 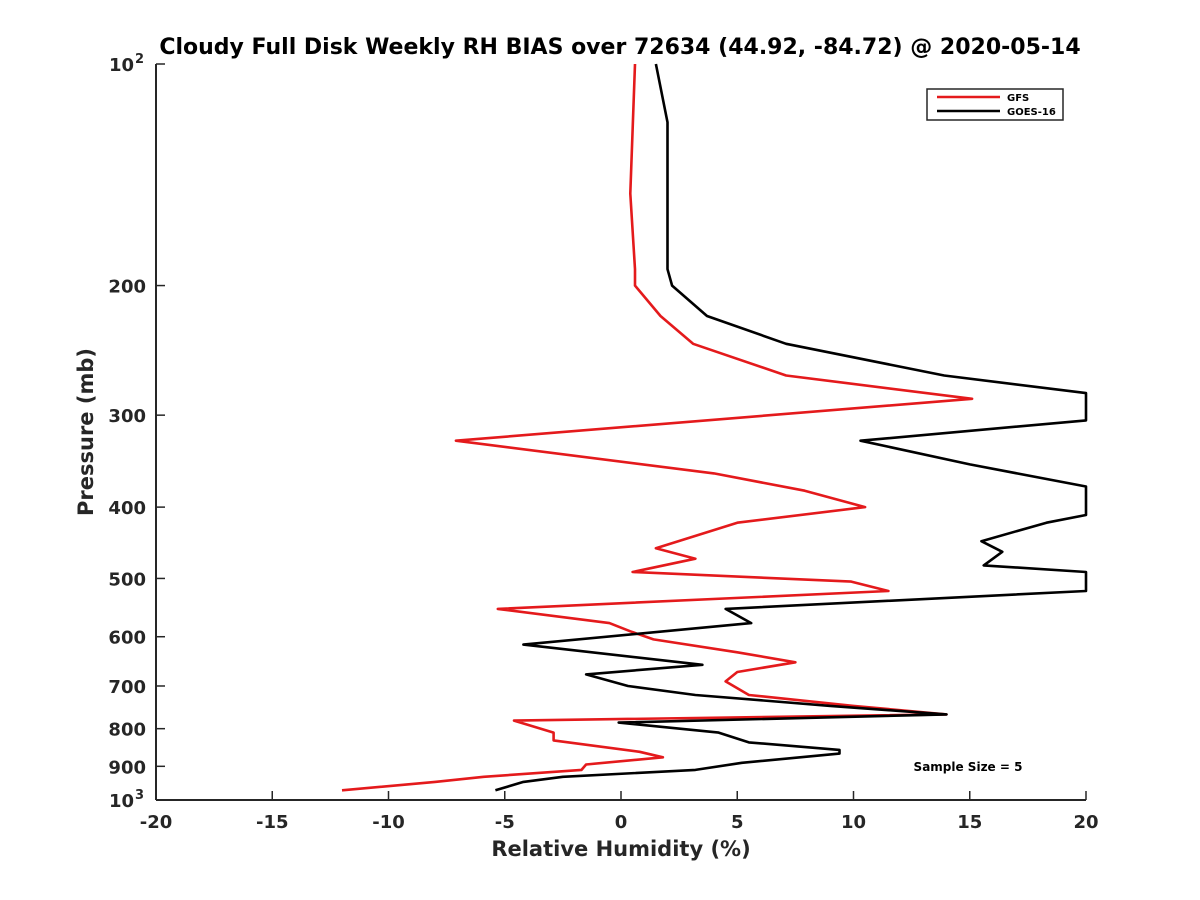 What do you see at coordinates (86, 432) in the screenshot?
I see `y-axis-label: Pressure (mb)` at bounding box center [86, 432].